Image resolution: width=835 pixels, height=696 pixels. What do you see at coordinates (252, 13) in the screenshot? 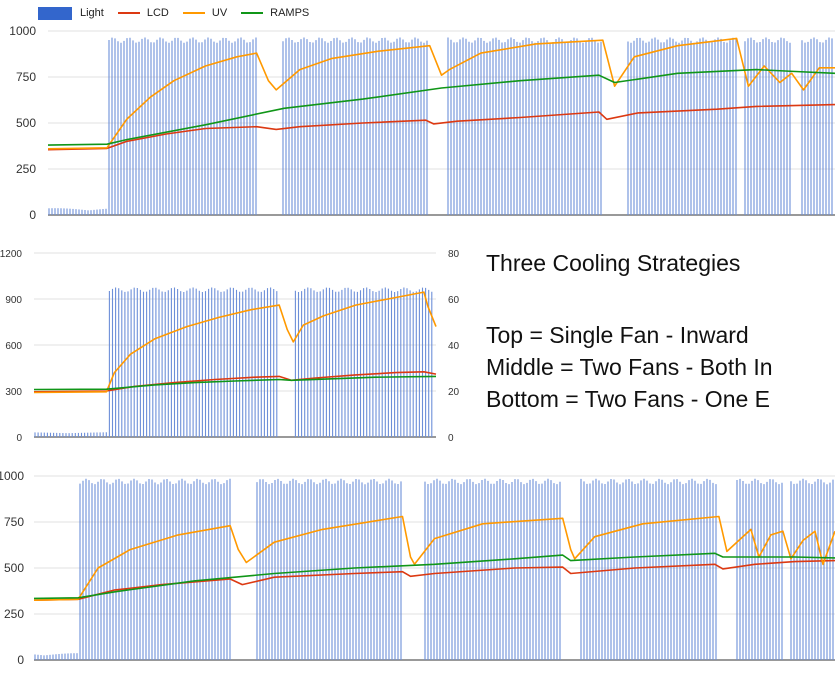
I see `legend-swatch-ramps` at bounding box center [252, 13].